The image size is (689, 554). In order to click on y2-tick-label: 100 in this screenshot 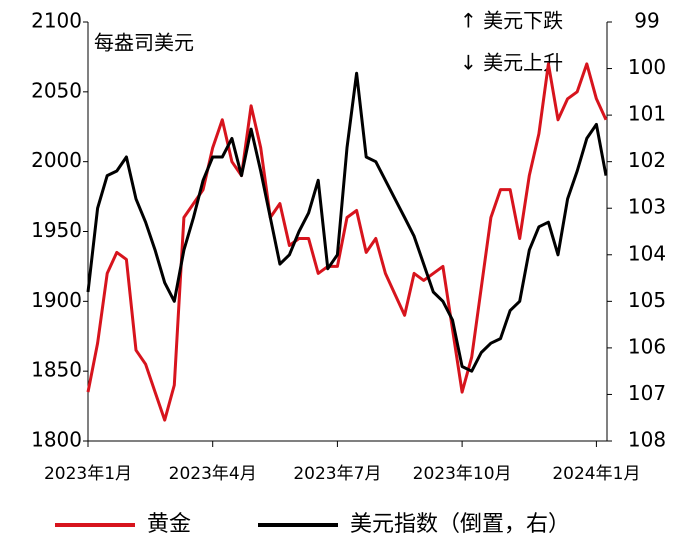, I will do `click(647, 67)`.